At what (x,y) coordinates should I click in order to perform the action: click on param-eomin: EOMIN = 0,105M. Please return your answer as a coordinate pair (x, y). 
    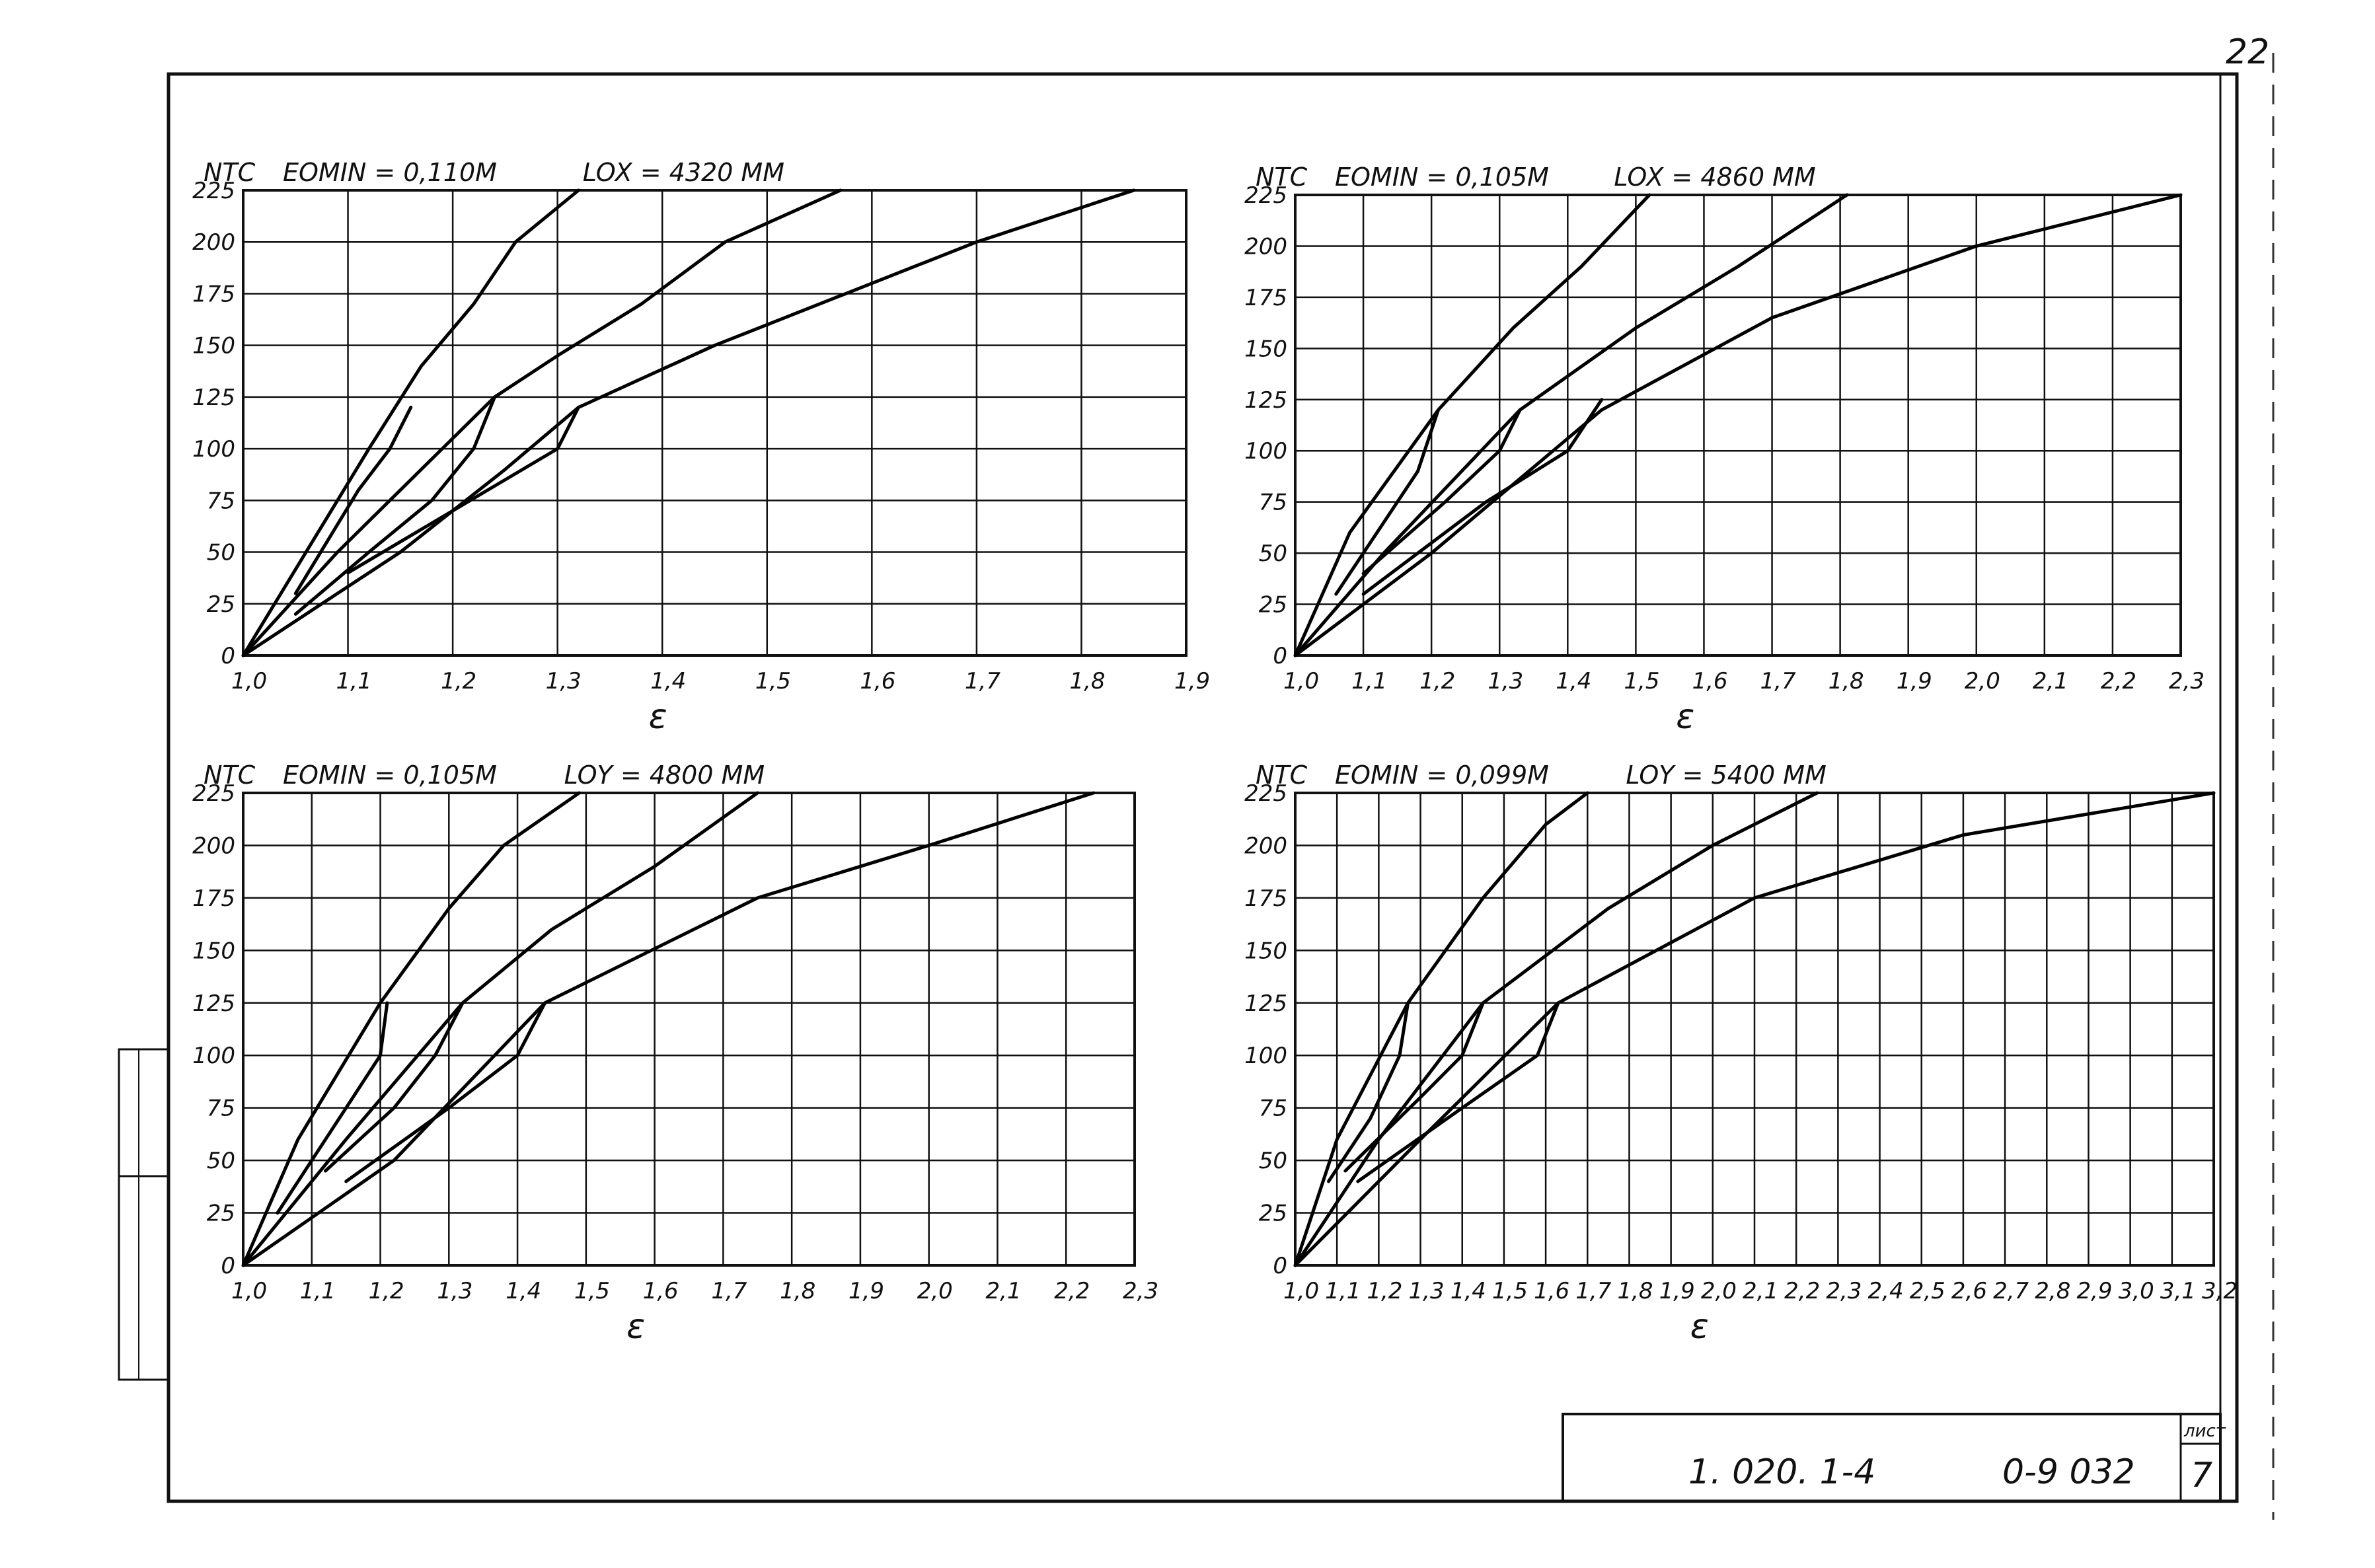
    Looking at the image, I should click on (390, 775).